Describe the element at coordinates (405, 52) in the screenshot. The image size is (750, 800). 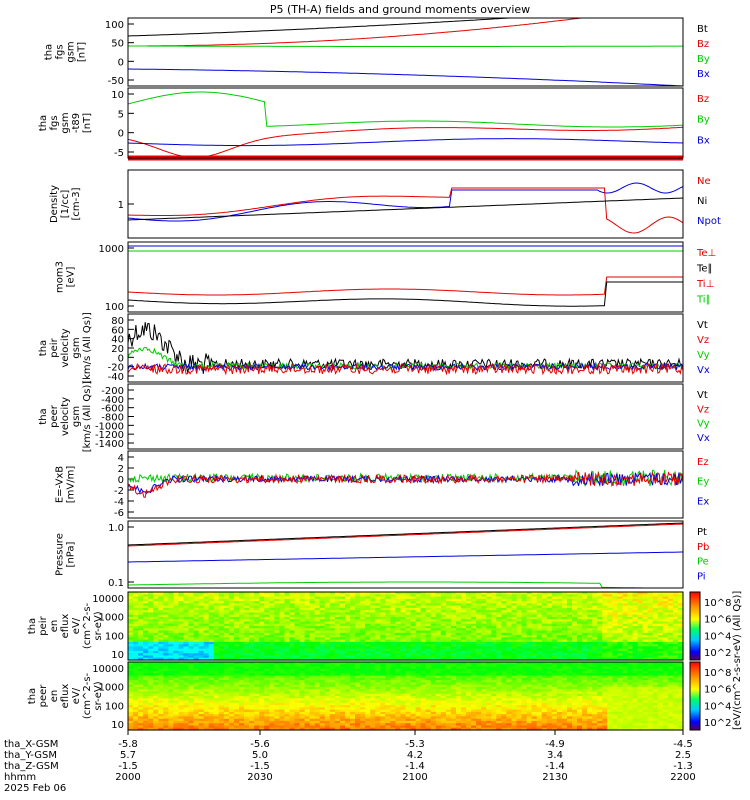
I see `frame-fgs` at that location.